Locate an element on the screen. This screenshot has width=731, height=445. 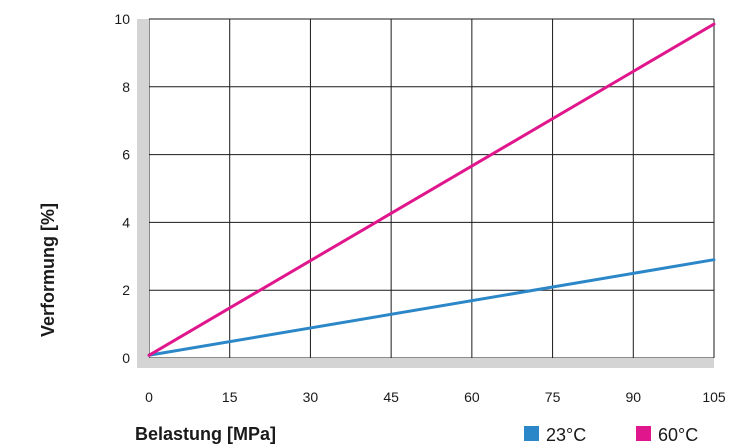
x-tick-label-6: 90 is located at coordinates (633, 397).